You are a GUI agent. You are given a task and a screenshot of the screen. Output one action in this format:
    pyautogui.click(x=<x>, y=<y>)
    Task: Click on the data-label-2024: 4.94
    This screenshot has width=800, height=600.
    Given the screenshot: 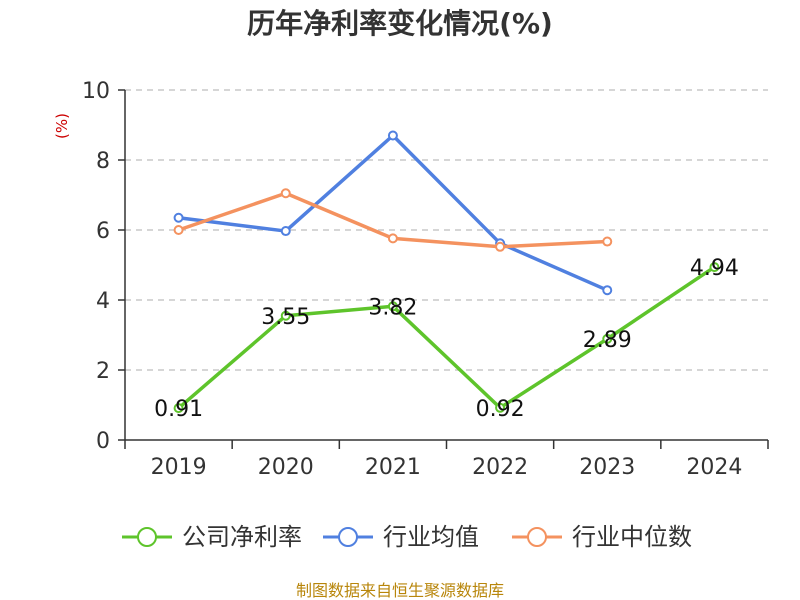 What is the action you would take?
    pyautogui.click(x=714, y=268)
    